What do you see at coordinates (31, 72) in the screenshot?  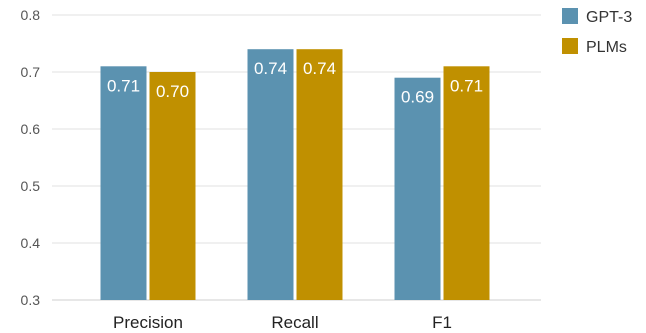 I see `y-tick-label: 0.7` at bounding box center [31, 72].